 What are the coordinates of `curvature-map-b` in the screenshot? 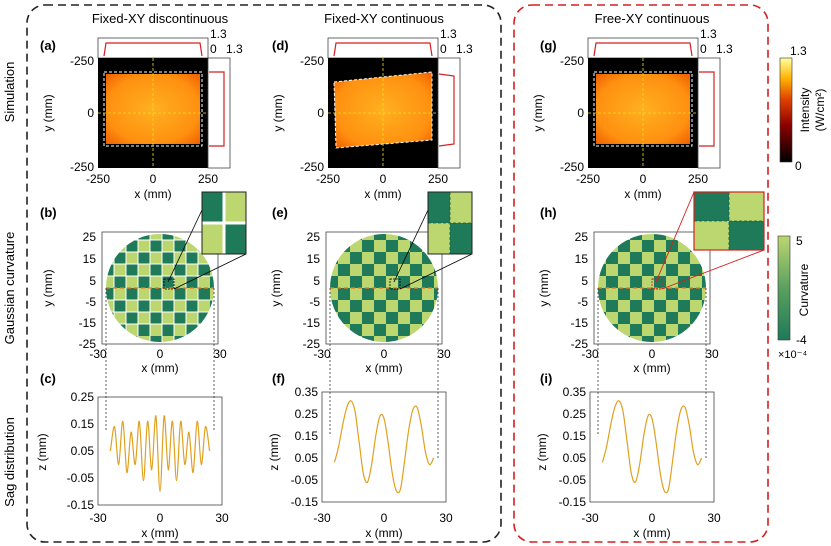 It's located at (160, 288).